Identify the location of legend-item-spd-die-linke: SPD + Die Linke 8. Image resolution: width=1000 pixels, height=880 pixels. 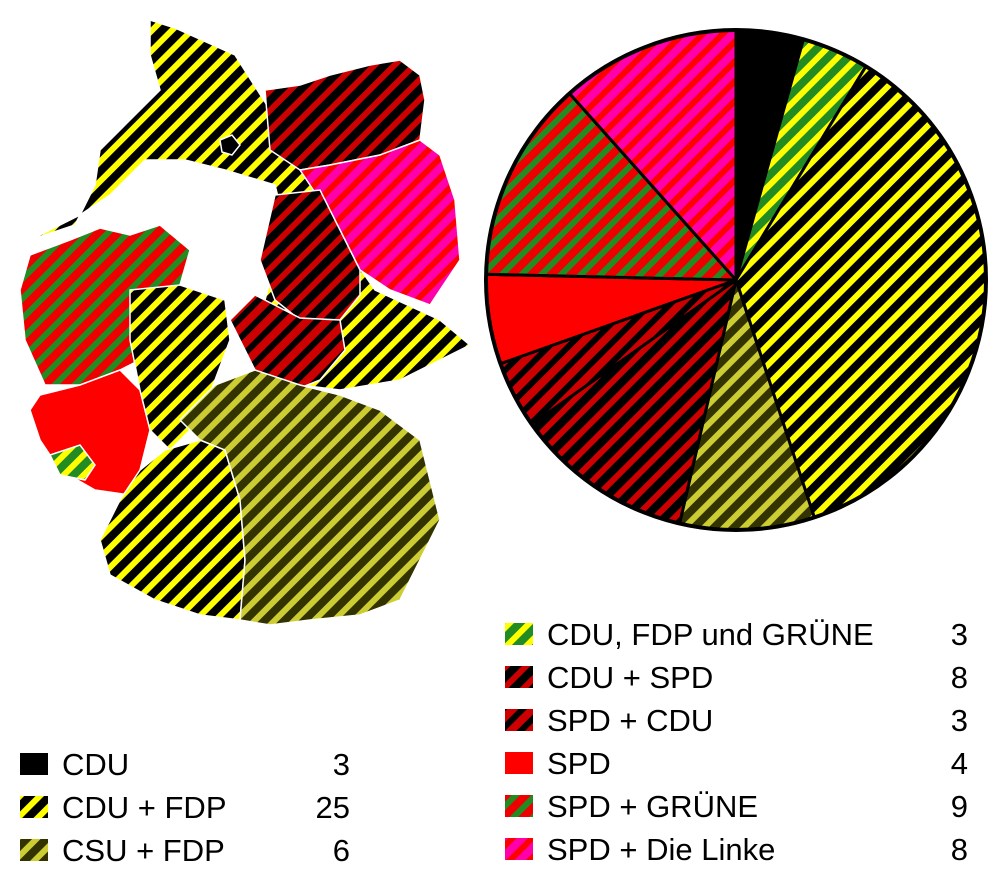
(736, 849).